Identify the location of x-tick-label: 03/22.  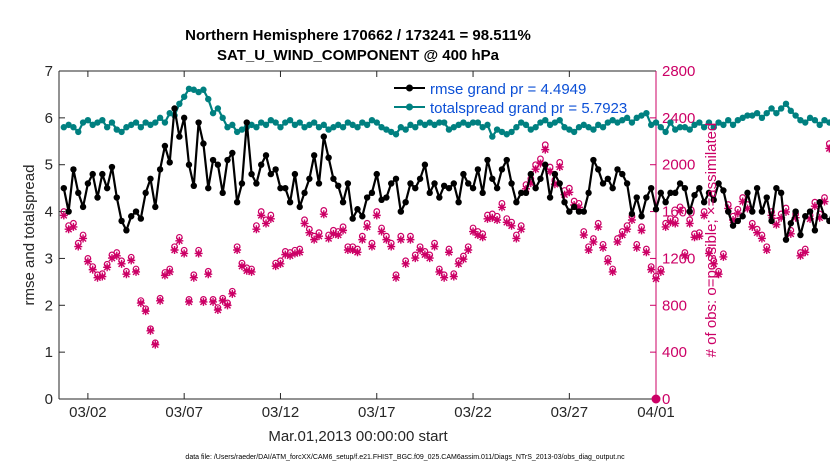
(473, 412).